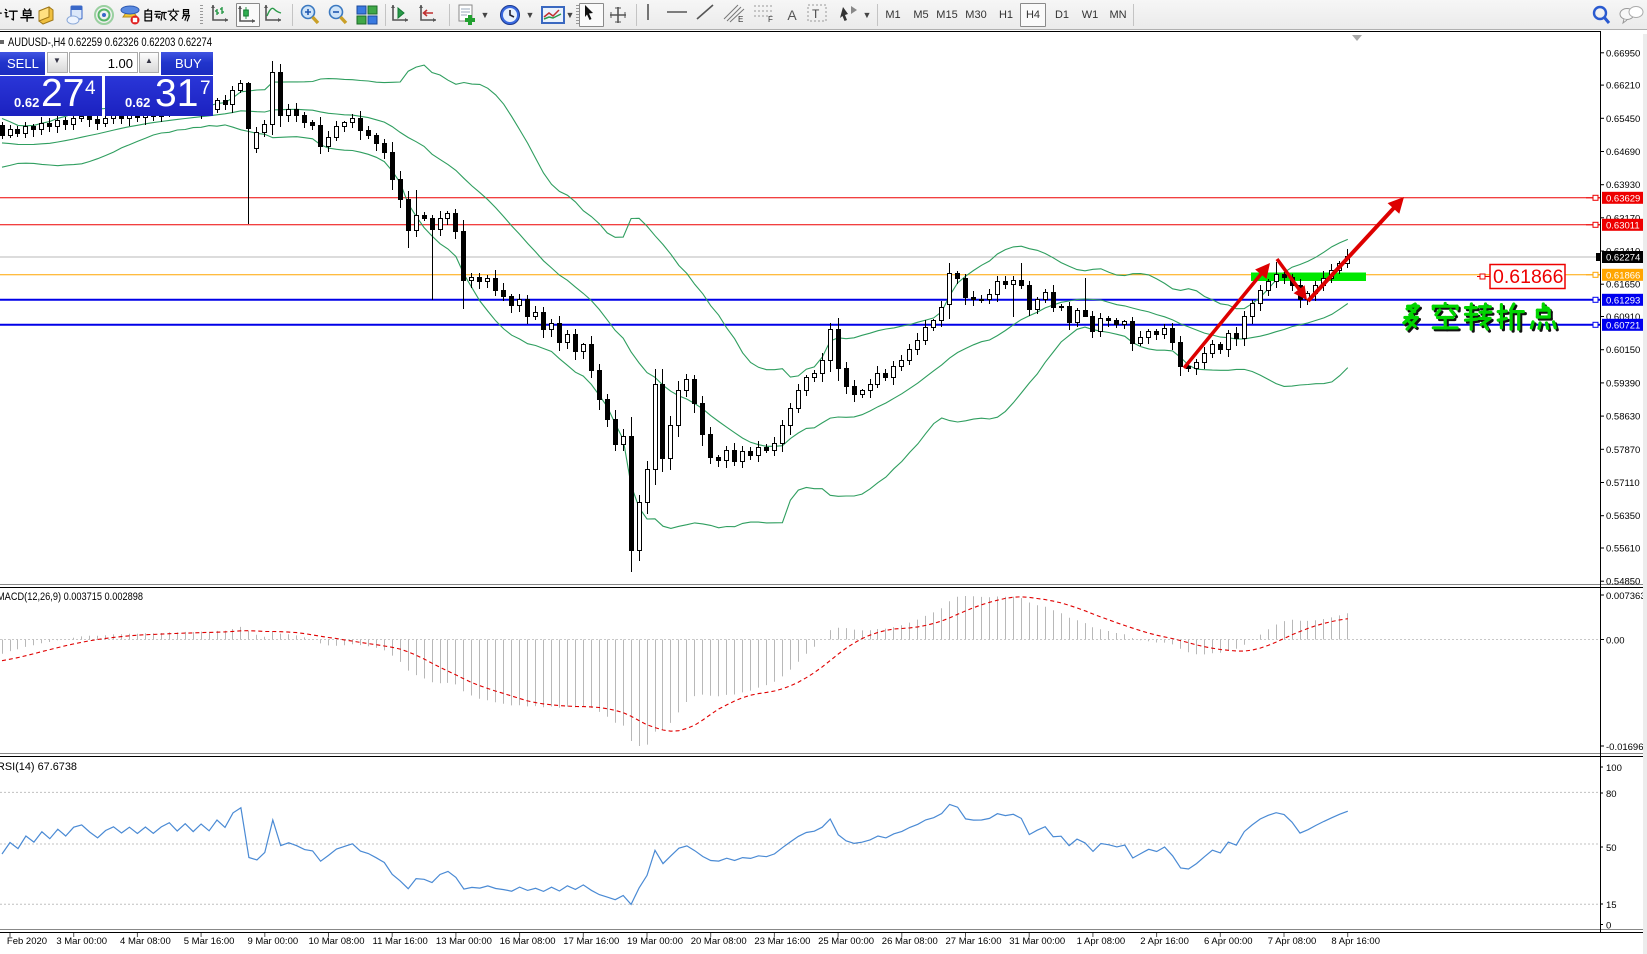  Describe the element at coordinates (1625, 747) in the screenshot. I see `svg-text: -0.01696` at that location.